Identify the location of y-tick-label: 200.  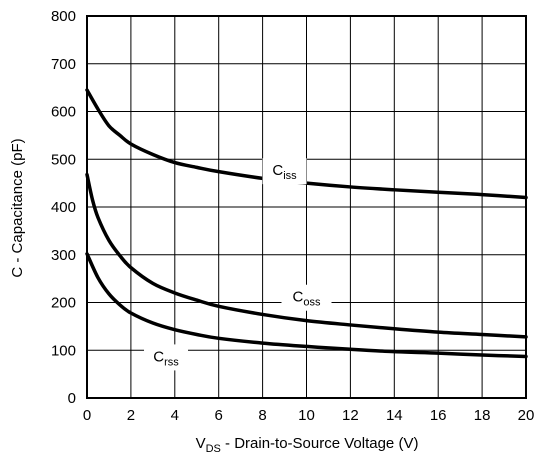
(63, 303).